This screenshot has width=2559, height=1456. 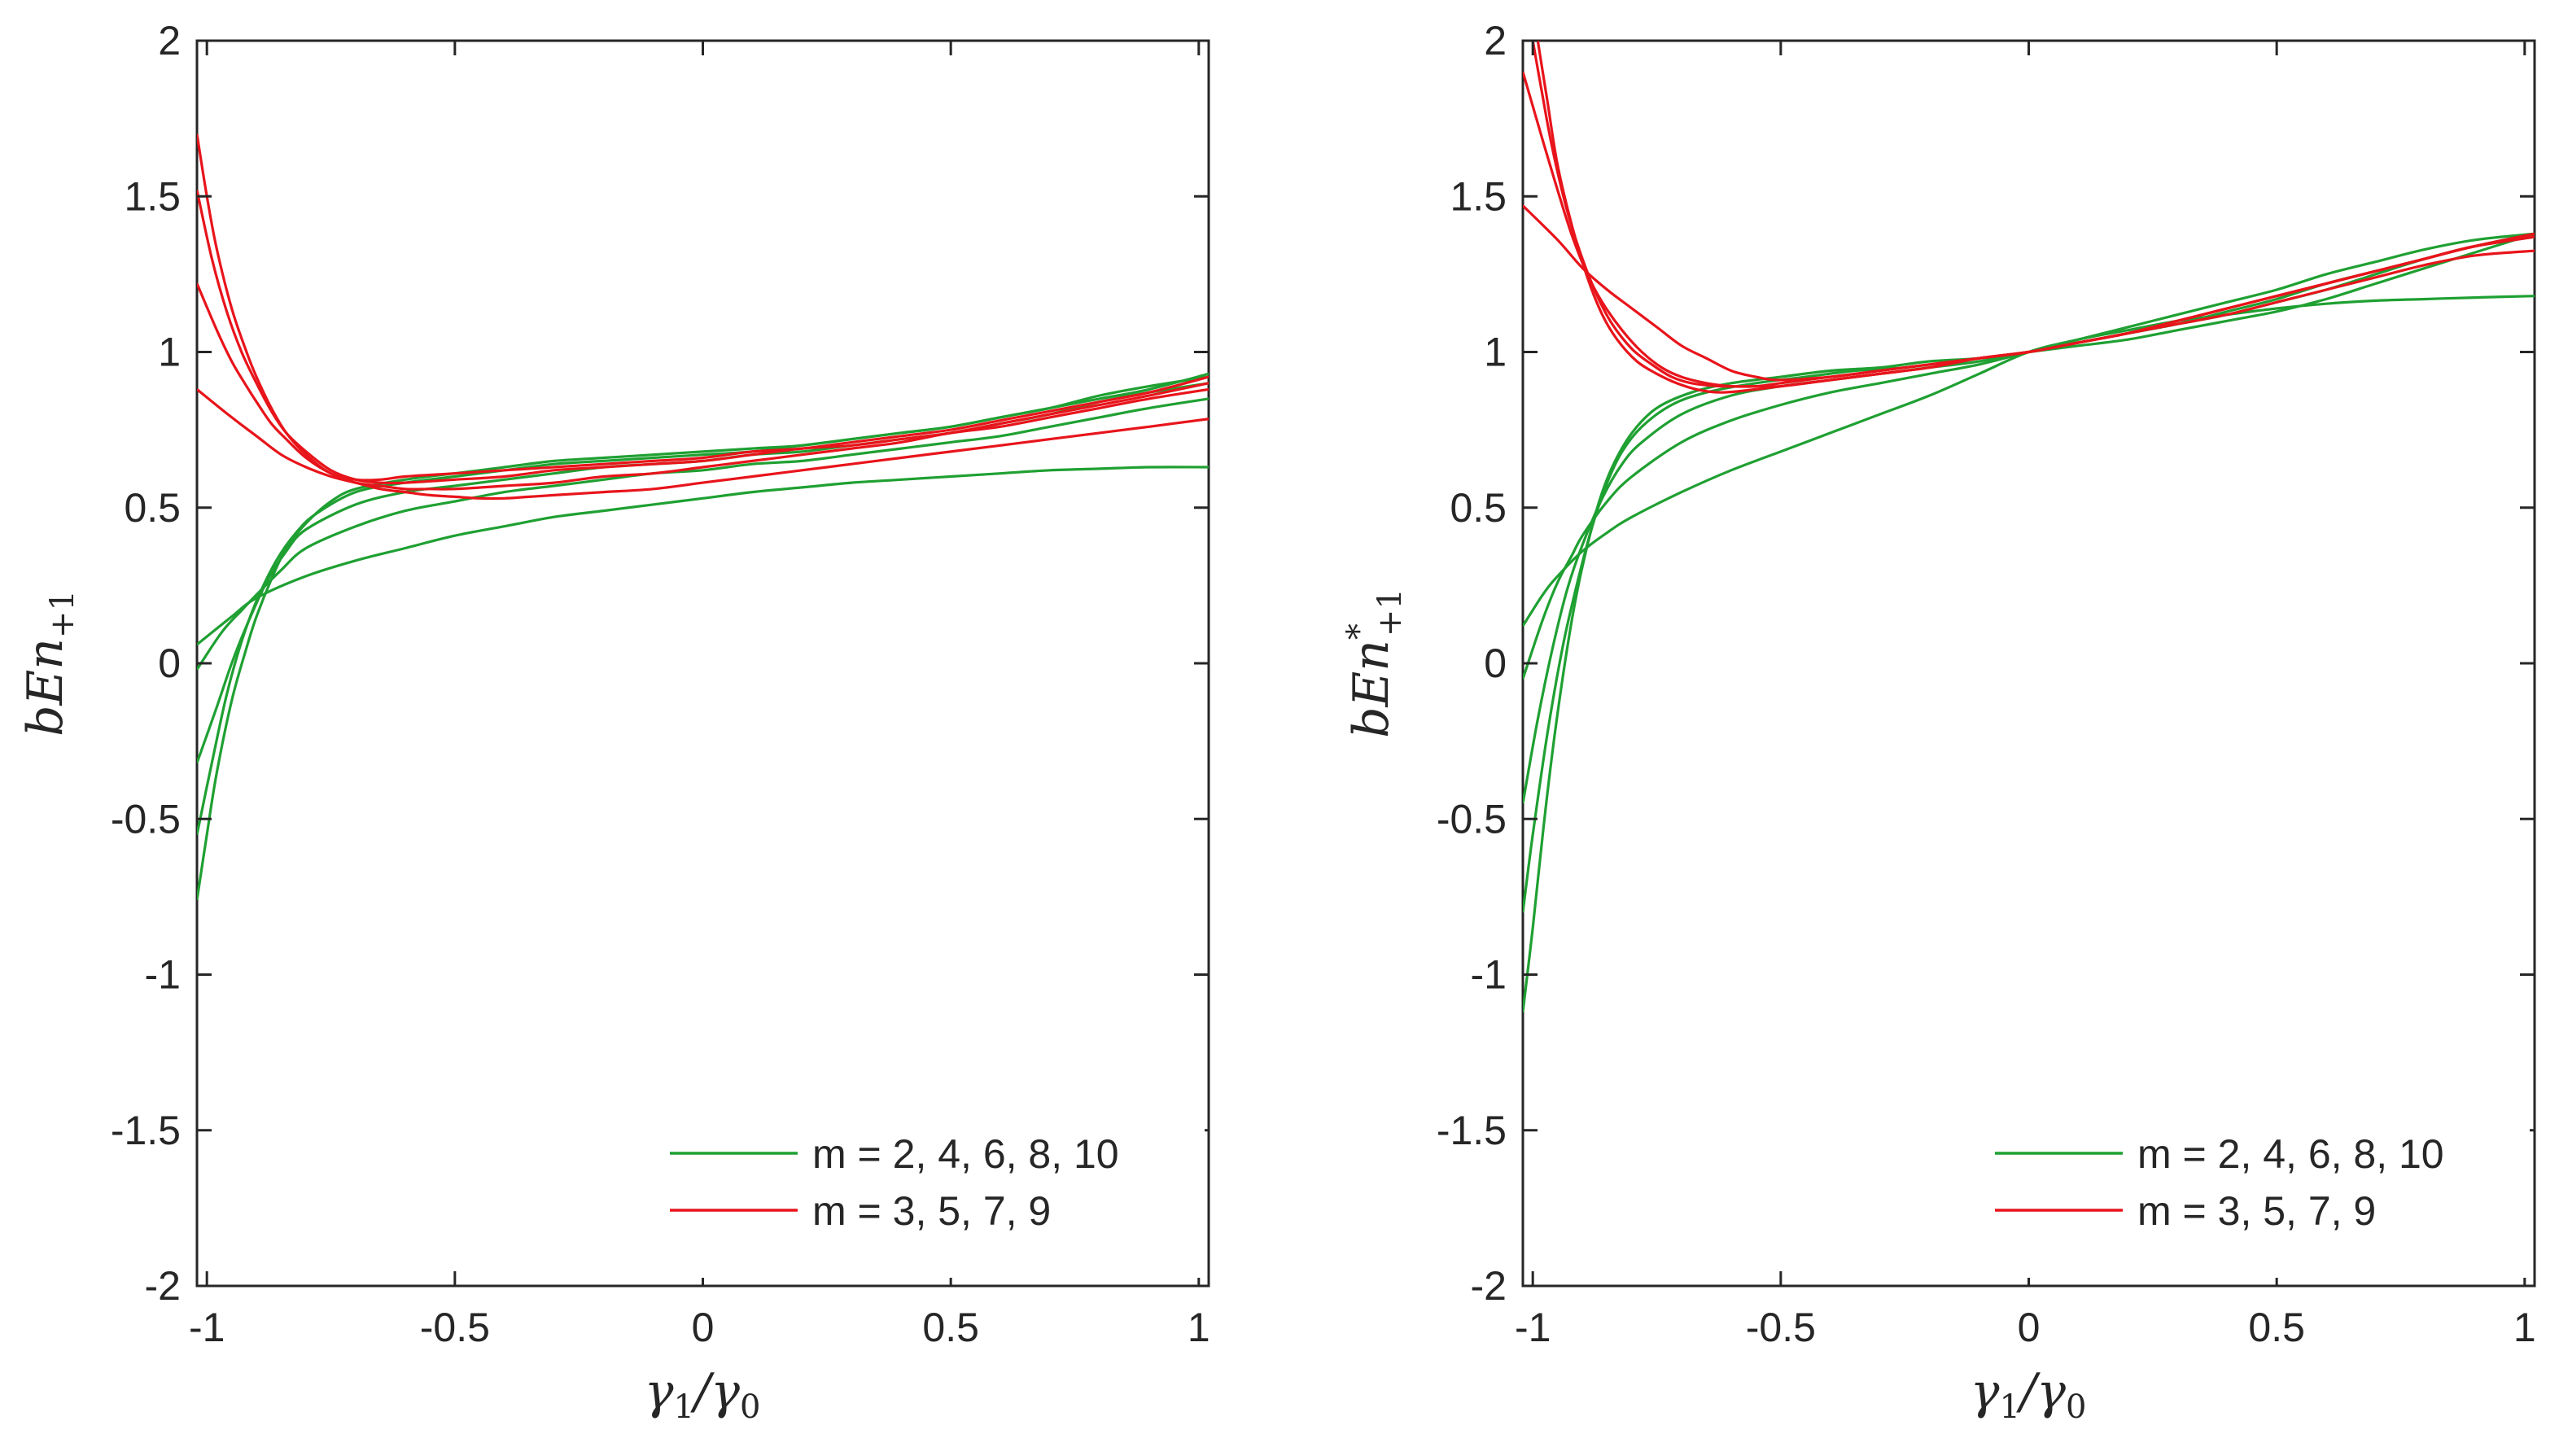 I want to click on right-y-tick-label: 1, so click(x=1495, y=352).